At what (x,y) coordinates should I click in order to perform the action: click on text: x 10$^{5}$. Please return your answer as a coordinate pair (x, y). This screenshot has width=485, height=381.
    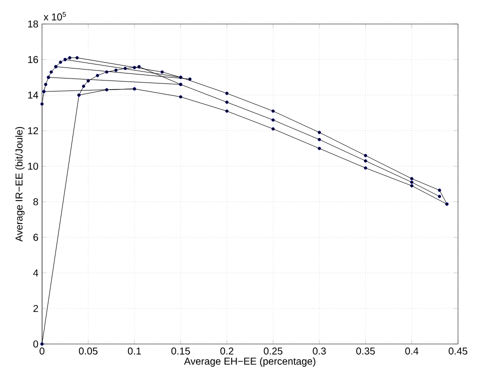
    Looking at the image, I should click on (55, 16).